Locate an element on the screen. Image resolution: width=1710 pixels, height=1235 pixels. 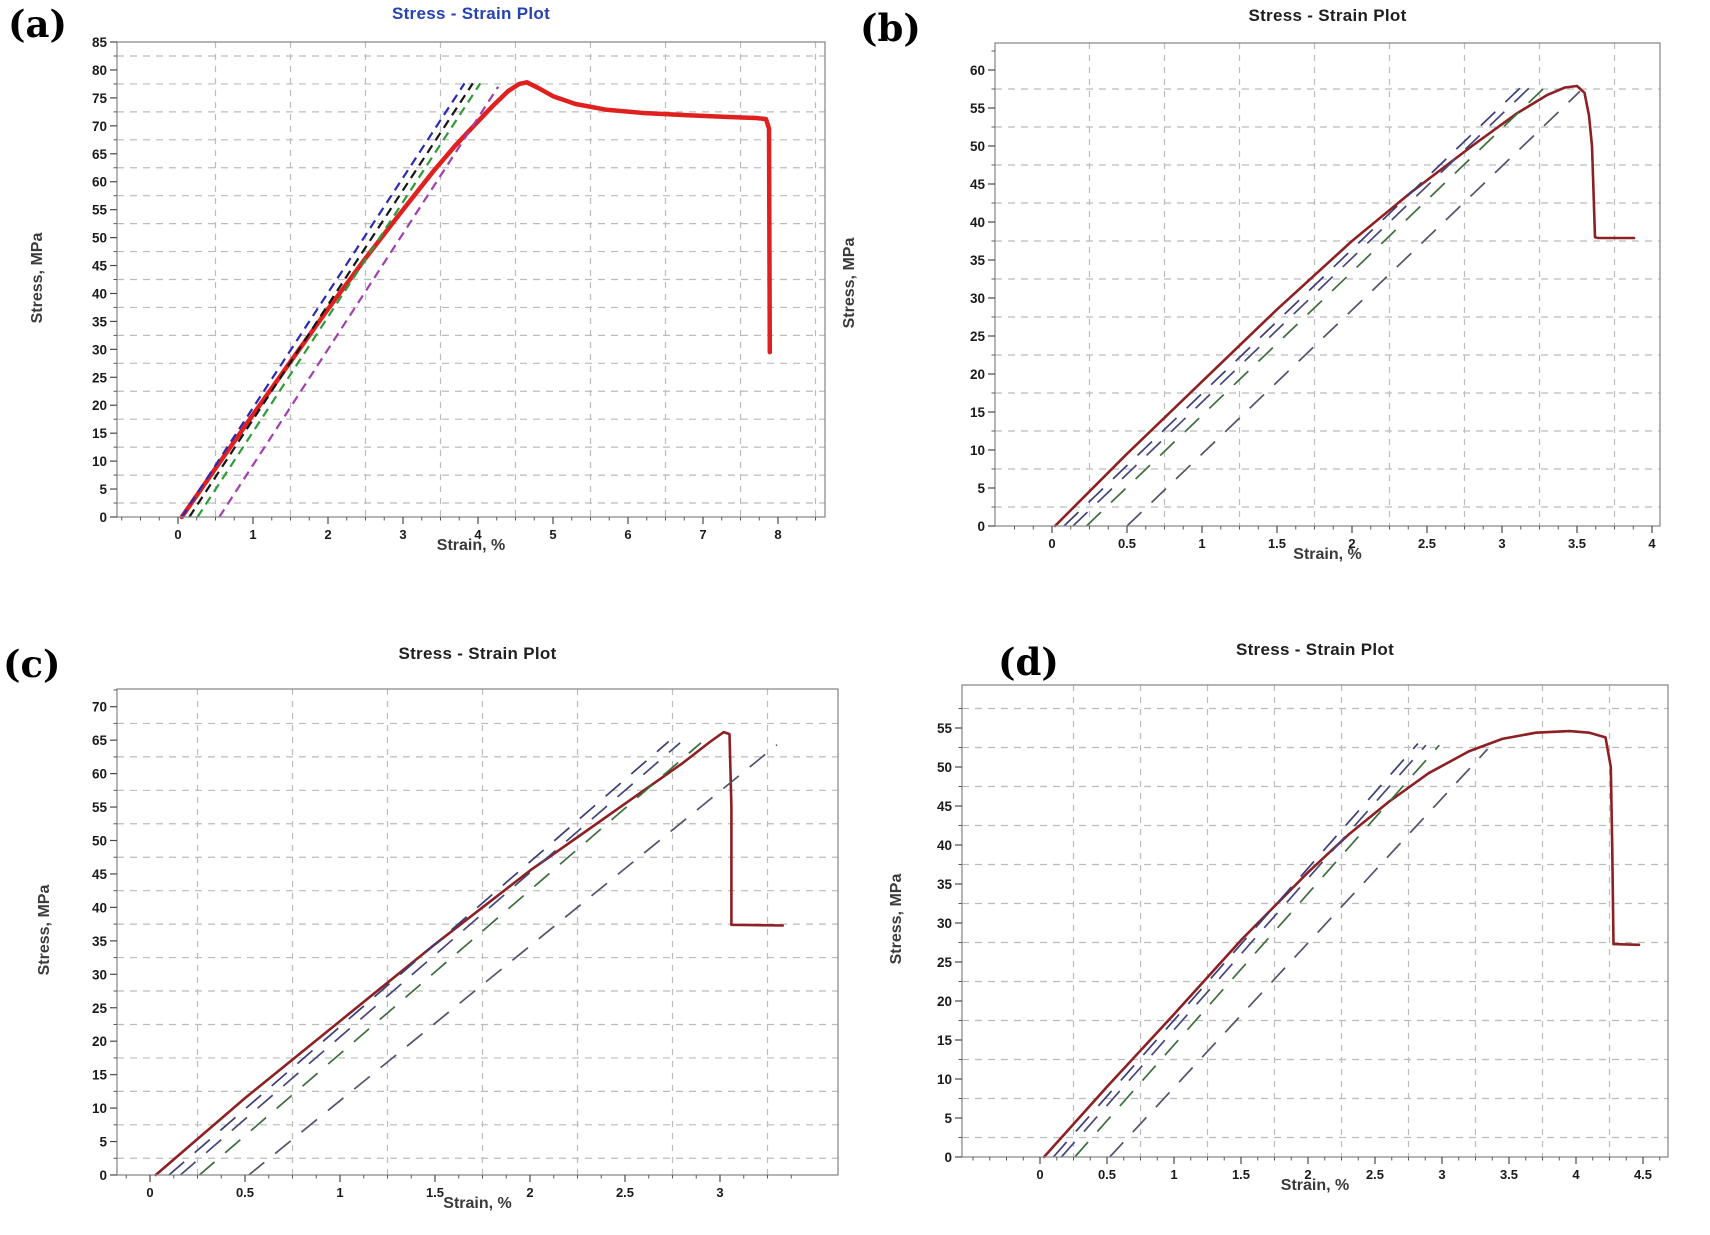
x-tick-label: 6 is located at coordinates (627, 534).